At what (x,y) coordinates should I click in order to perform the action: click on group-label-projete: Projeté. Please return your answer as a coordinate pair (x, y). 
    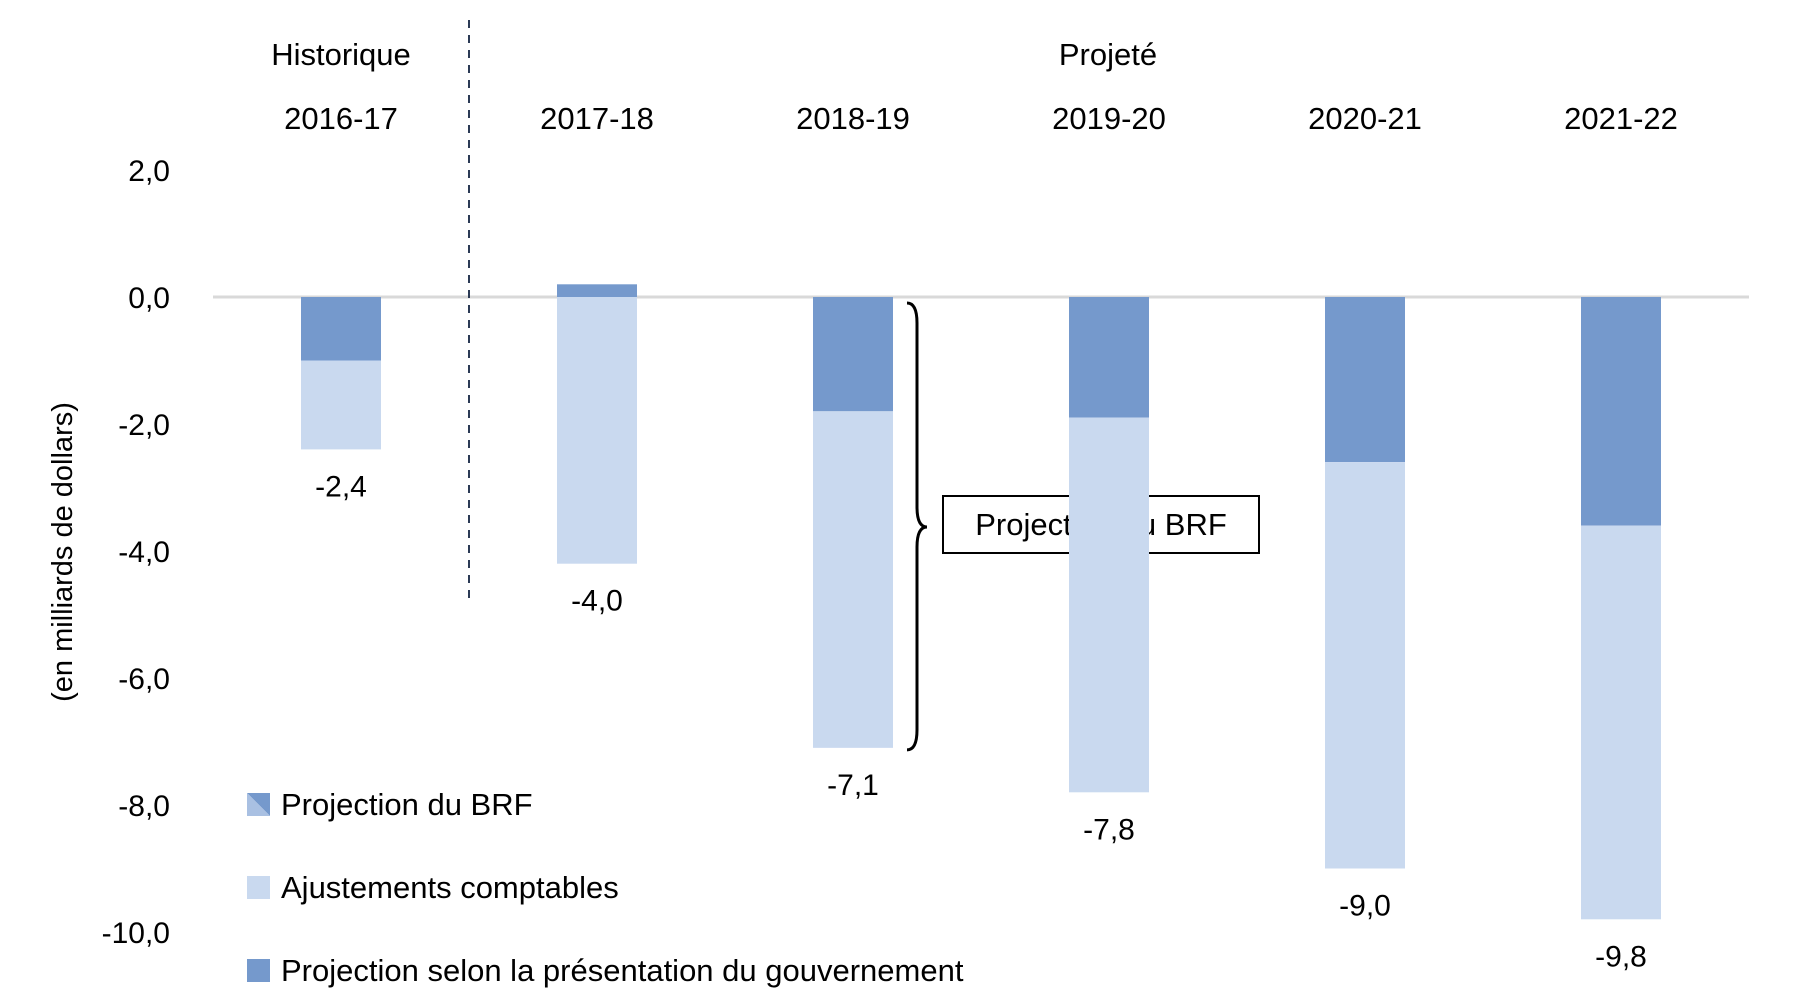
    Looking at the image, I should click on (1108, 54).